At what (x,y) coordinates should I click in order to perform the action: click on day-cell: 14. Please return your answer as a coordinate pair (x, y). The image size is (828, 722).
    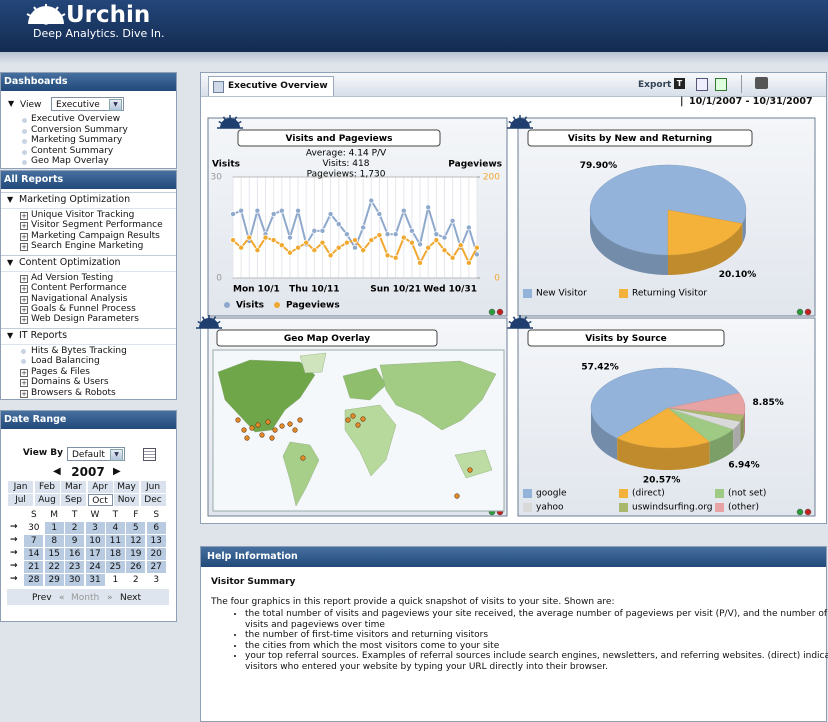
    Looking at the image, I should click on (34, 554).